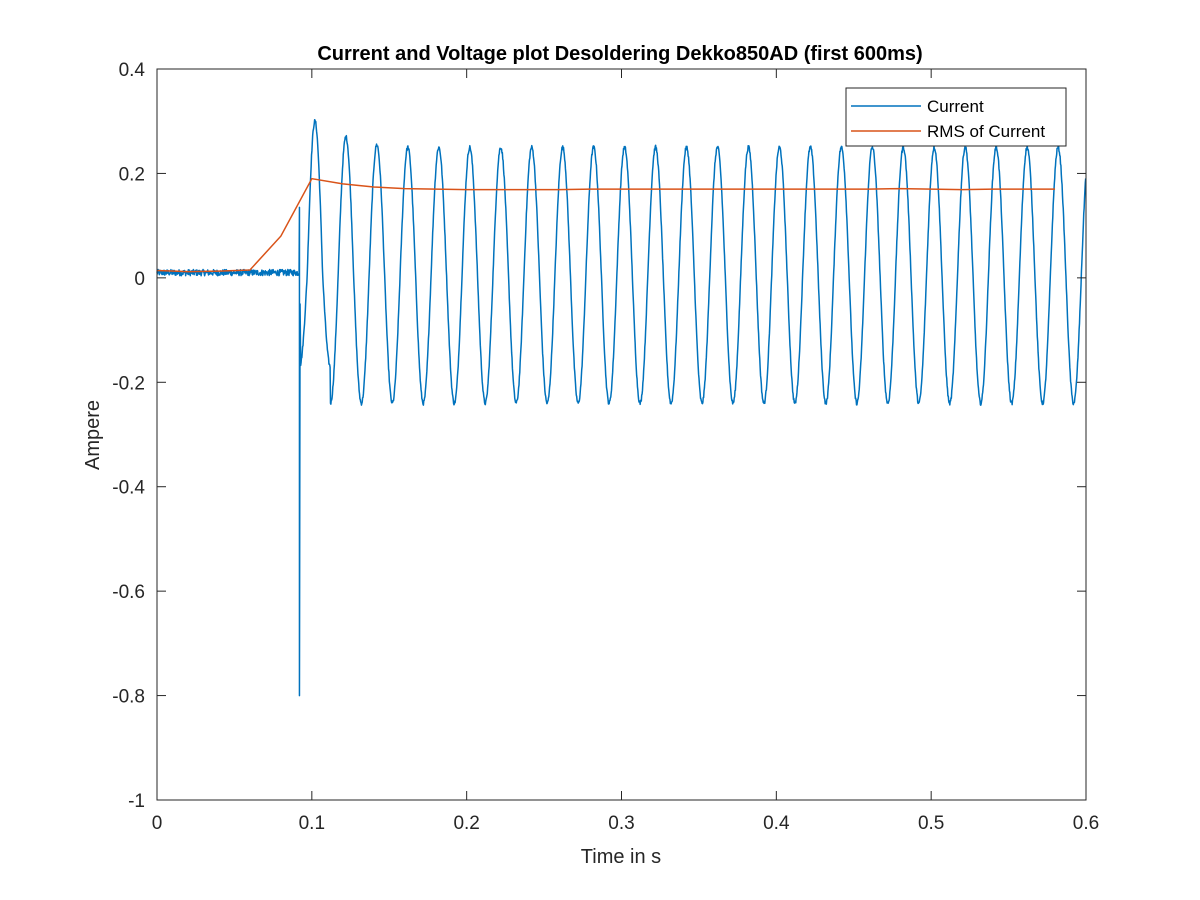 The image size is (1200, 900). I want to click on x-tick-label: 0.5, so click(931, 823).